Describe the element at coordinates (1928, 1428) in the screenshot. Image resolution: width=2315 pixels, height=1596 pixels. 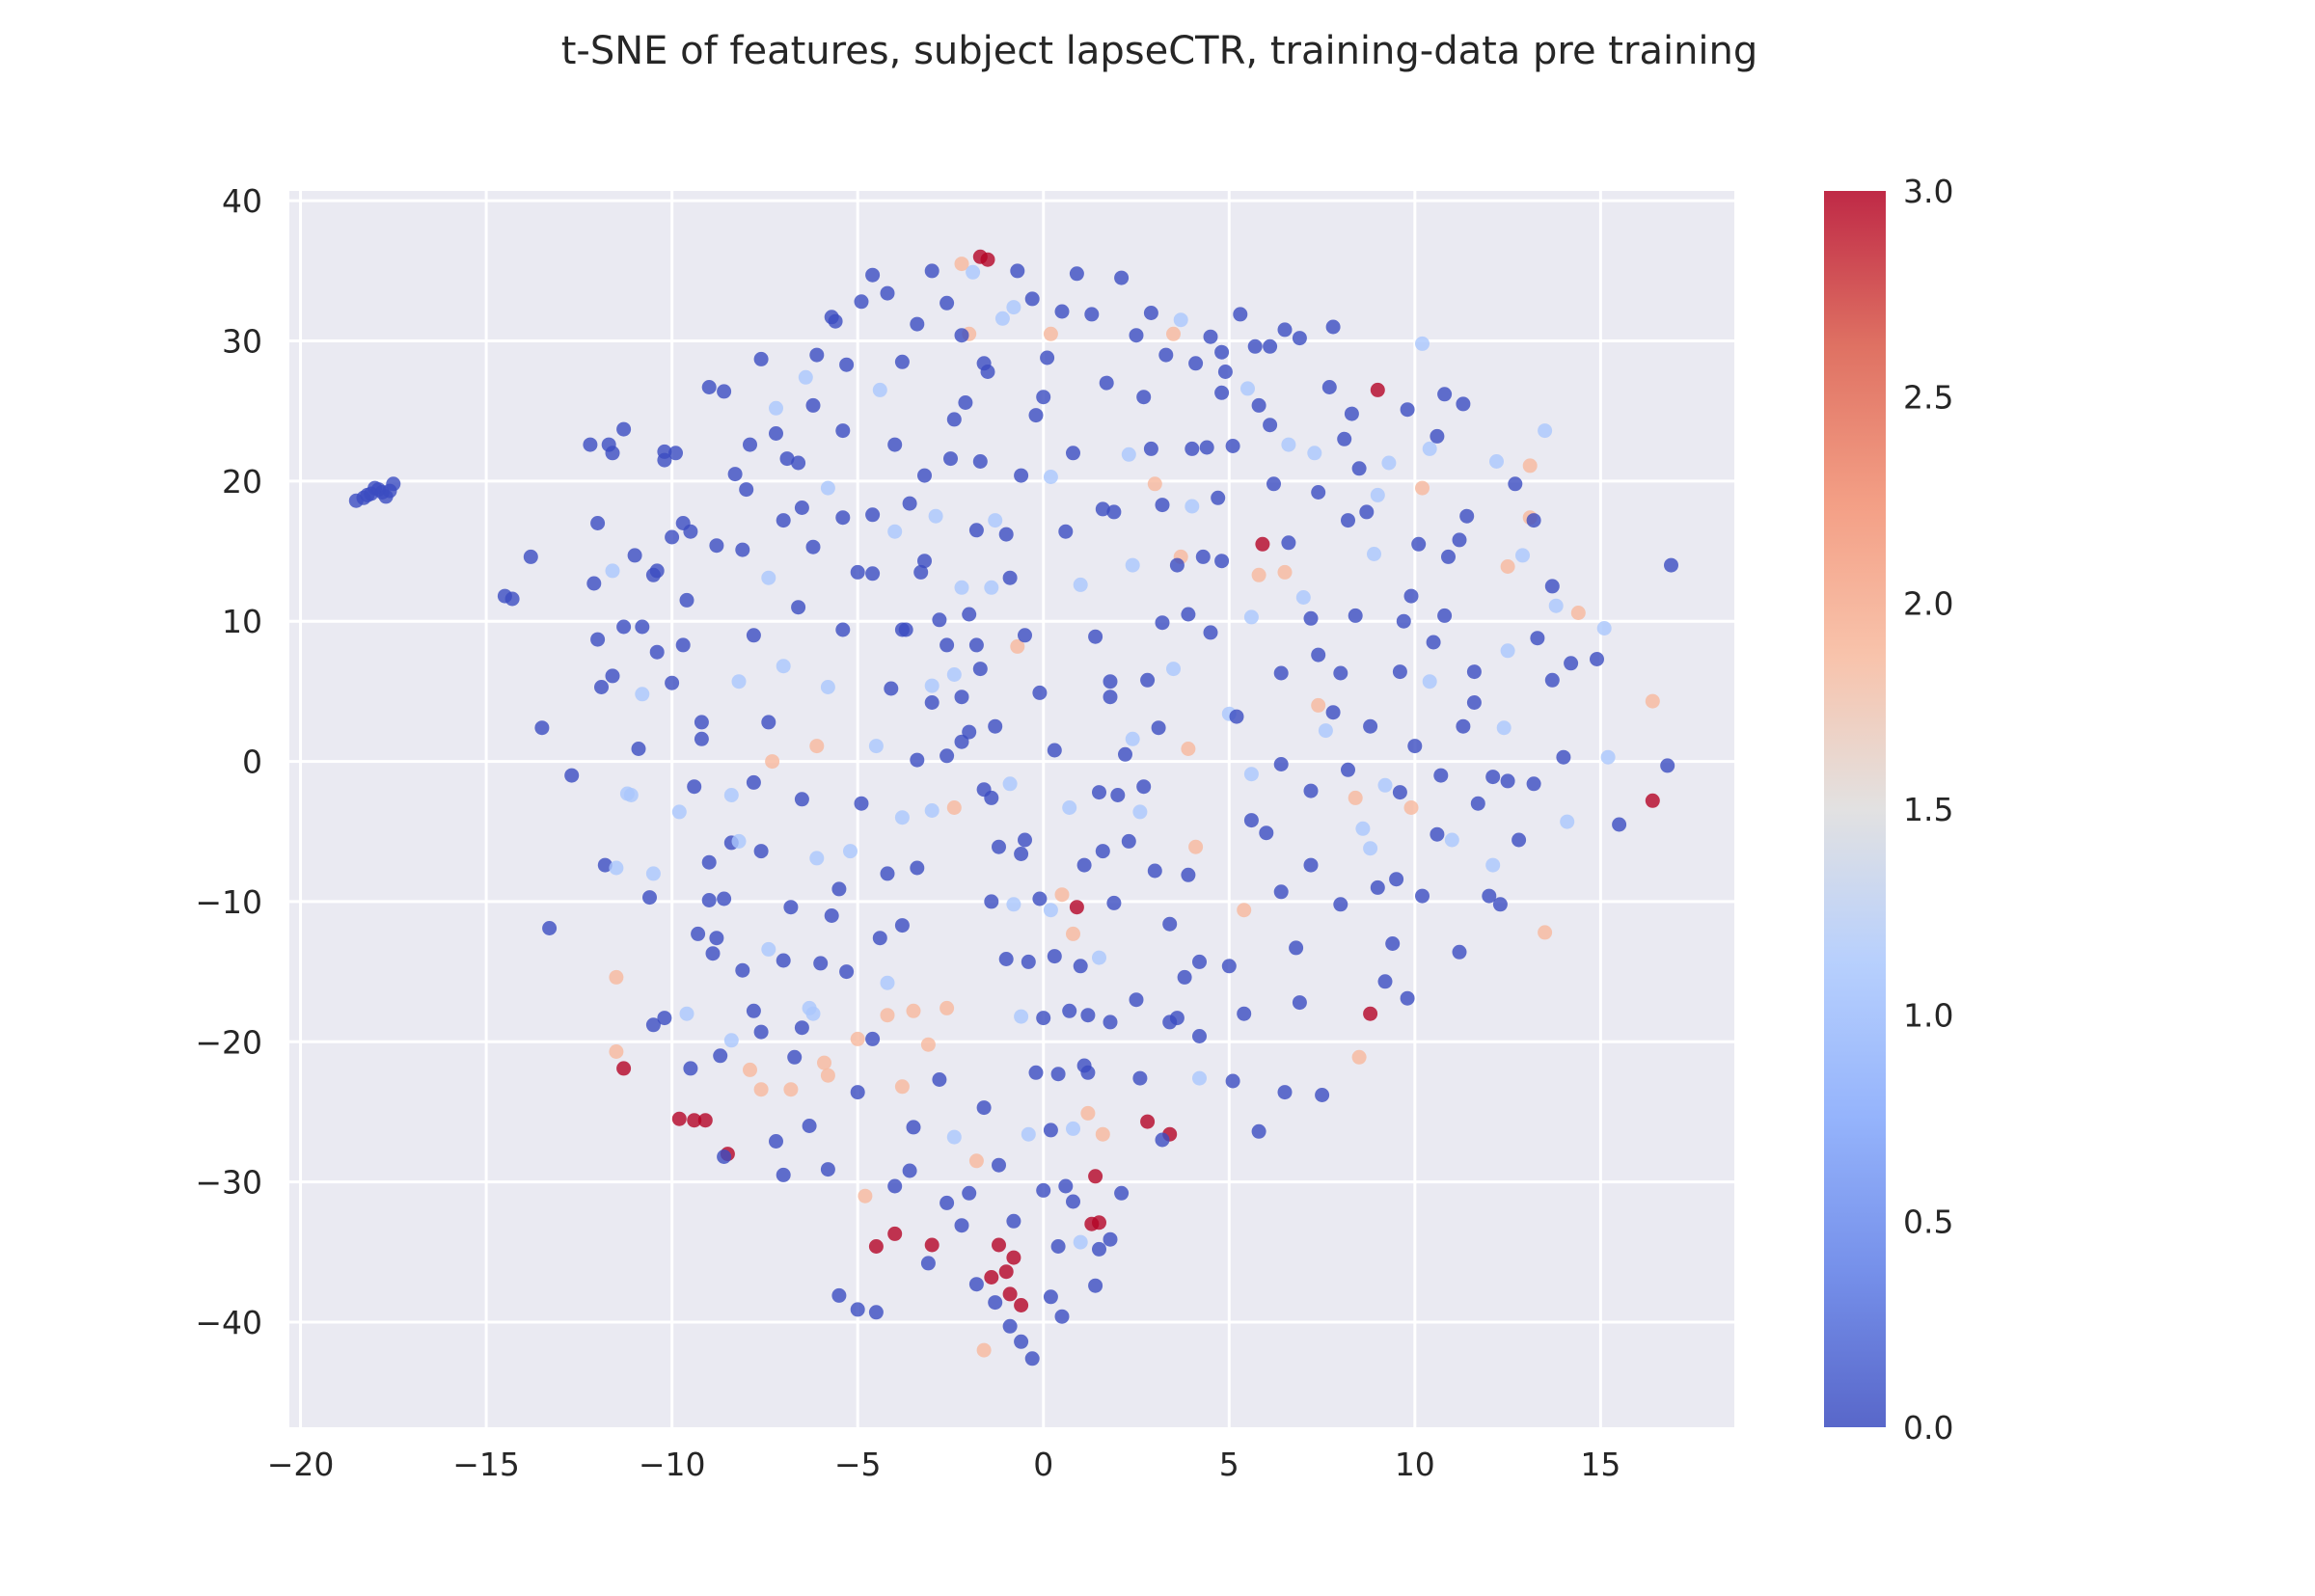
I see `colorbar-tick-label: 0.0` at that location.